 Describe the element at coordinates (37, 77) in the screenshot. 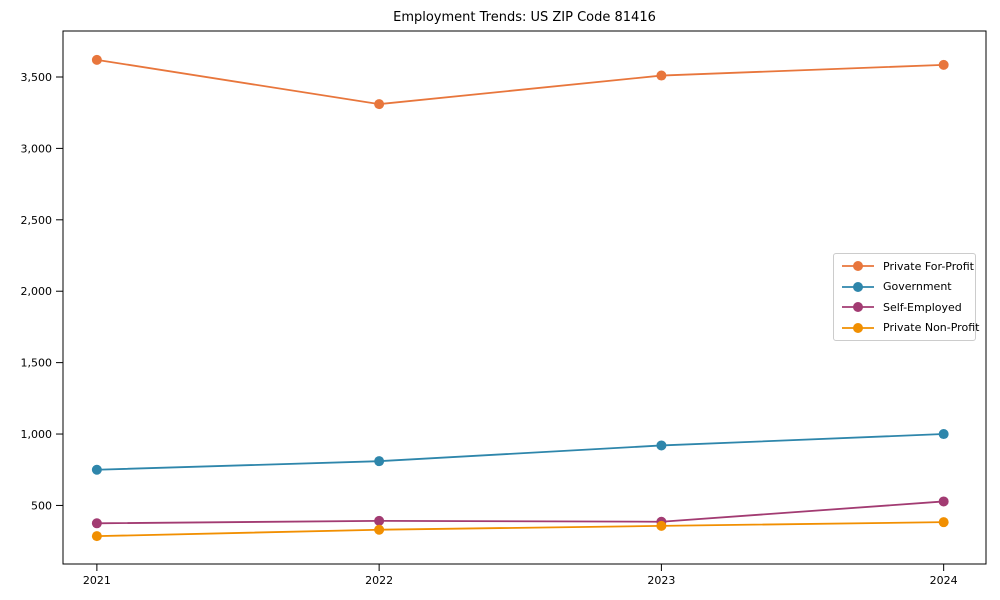

I see `y-axis-tick-label: 3,500` at that location.